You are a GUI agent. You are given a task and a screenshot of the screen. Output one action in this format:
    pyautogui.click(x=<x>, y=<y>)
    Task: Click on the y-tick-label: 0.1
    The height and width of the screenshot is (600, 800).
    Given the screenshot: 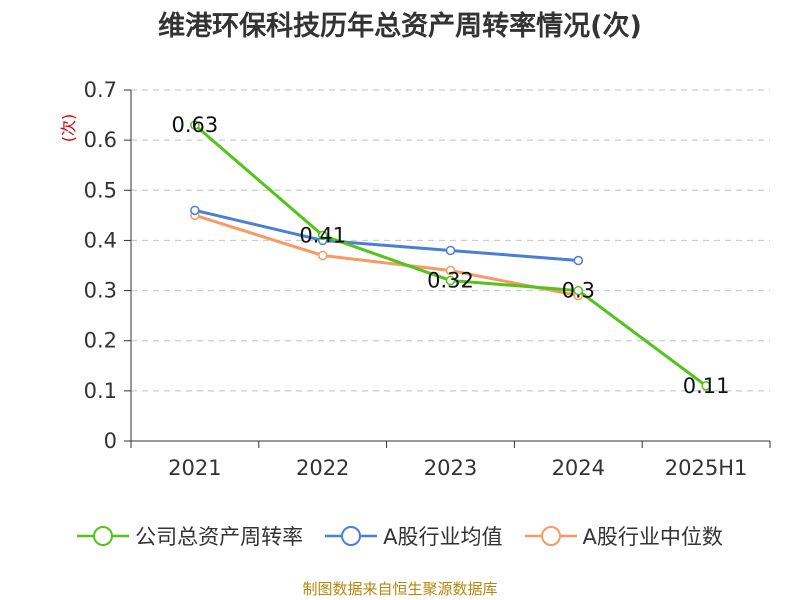 What is the action you would take?
    pyautogui.click(x=100, y=391)
    